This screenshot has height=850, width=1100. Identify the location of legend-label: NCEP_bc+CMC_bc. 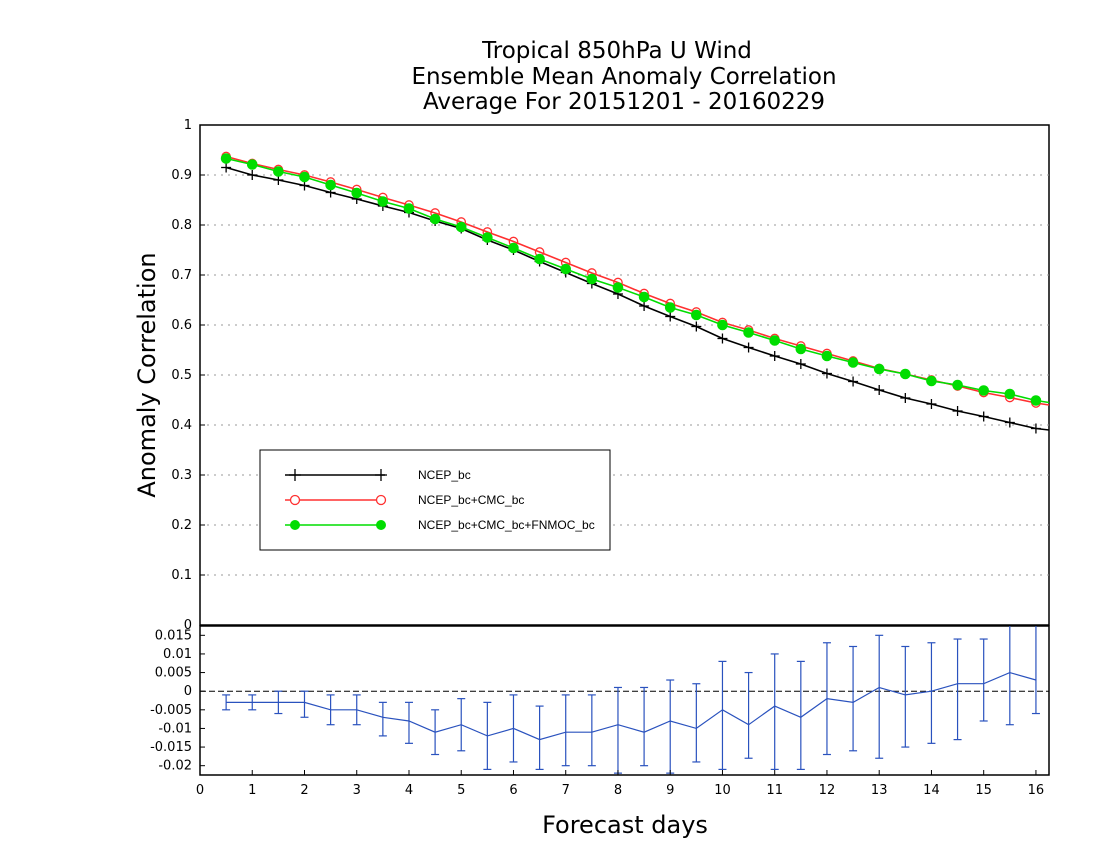
(471, 500).